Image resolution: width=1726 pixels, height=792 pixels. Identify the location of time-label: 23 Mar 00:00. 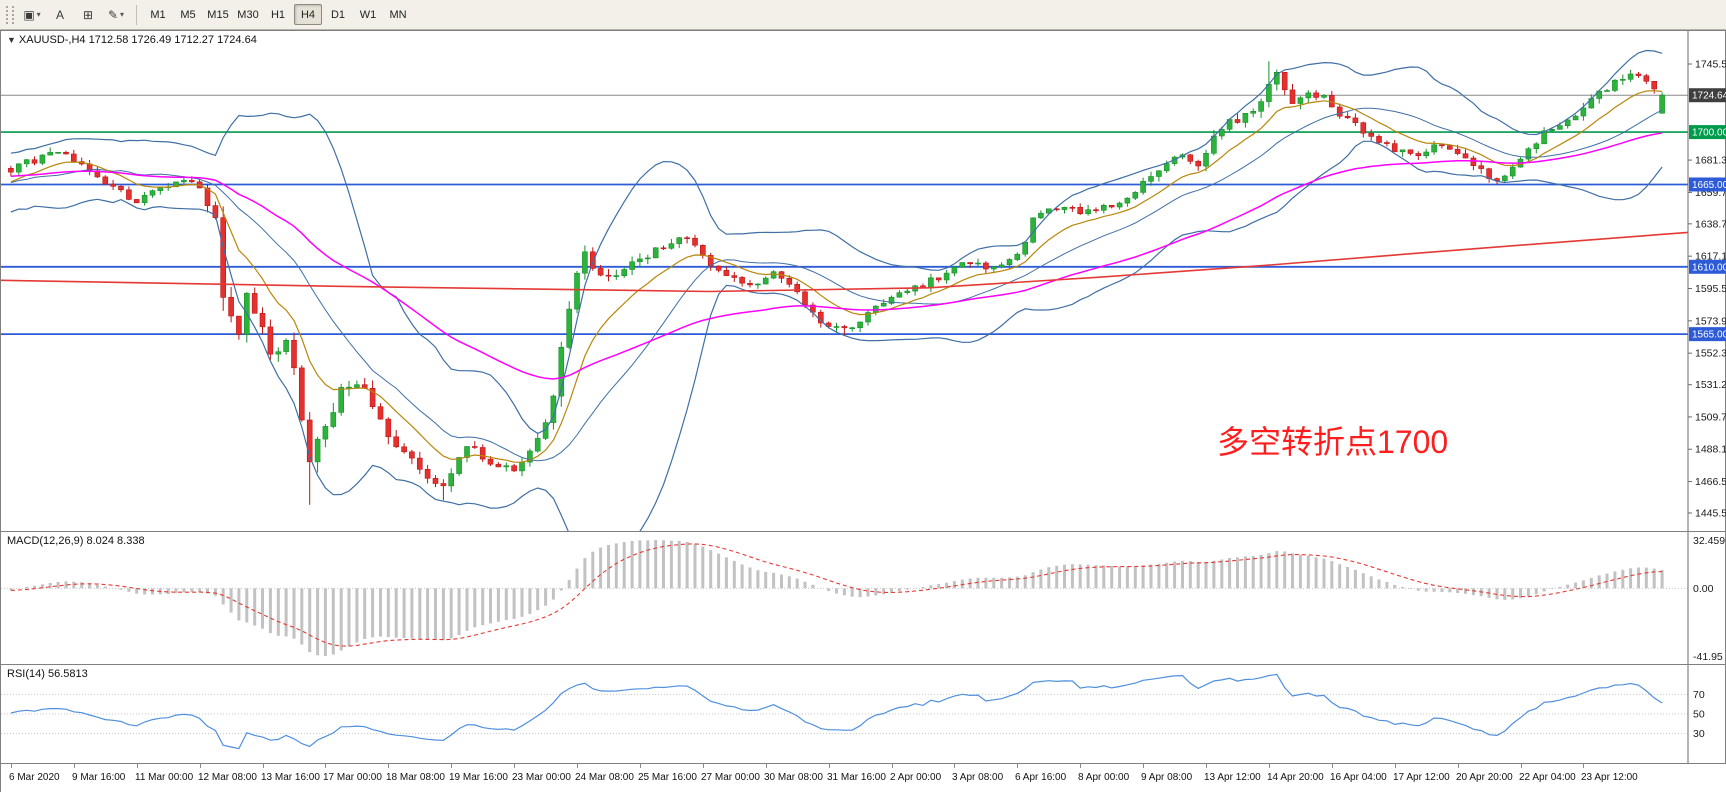
(541, 777).